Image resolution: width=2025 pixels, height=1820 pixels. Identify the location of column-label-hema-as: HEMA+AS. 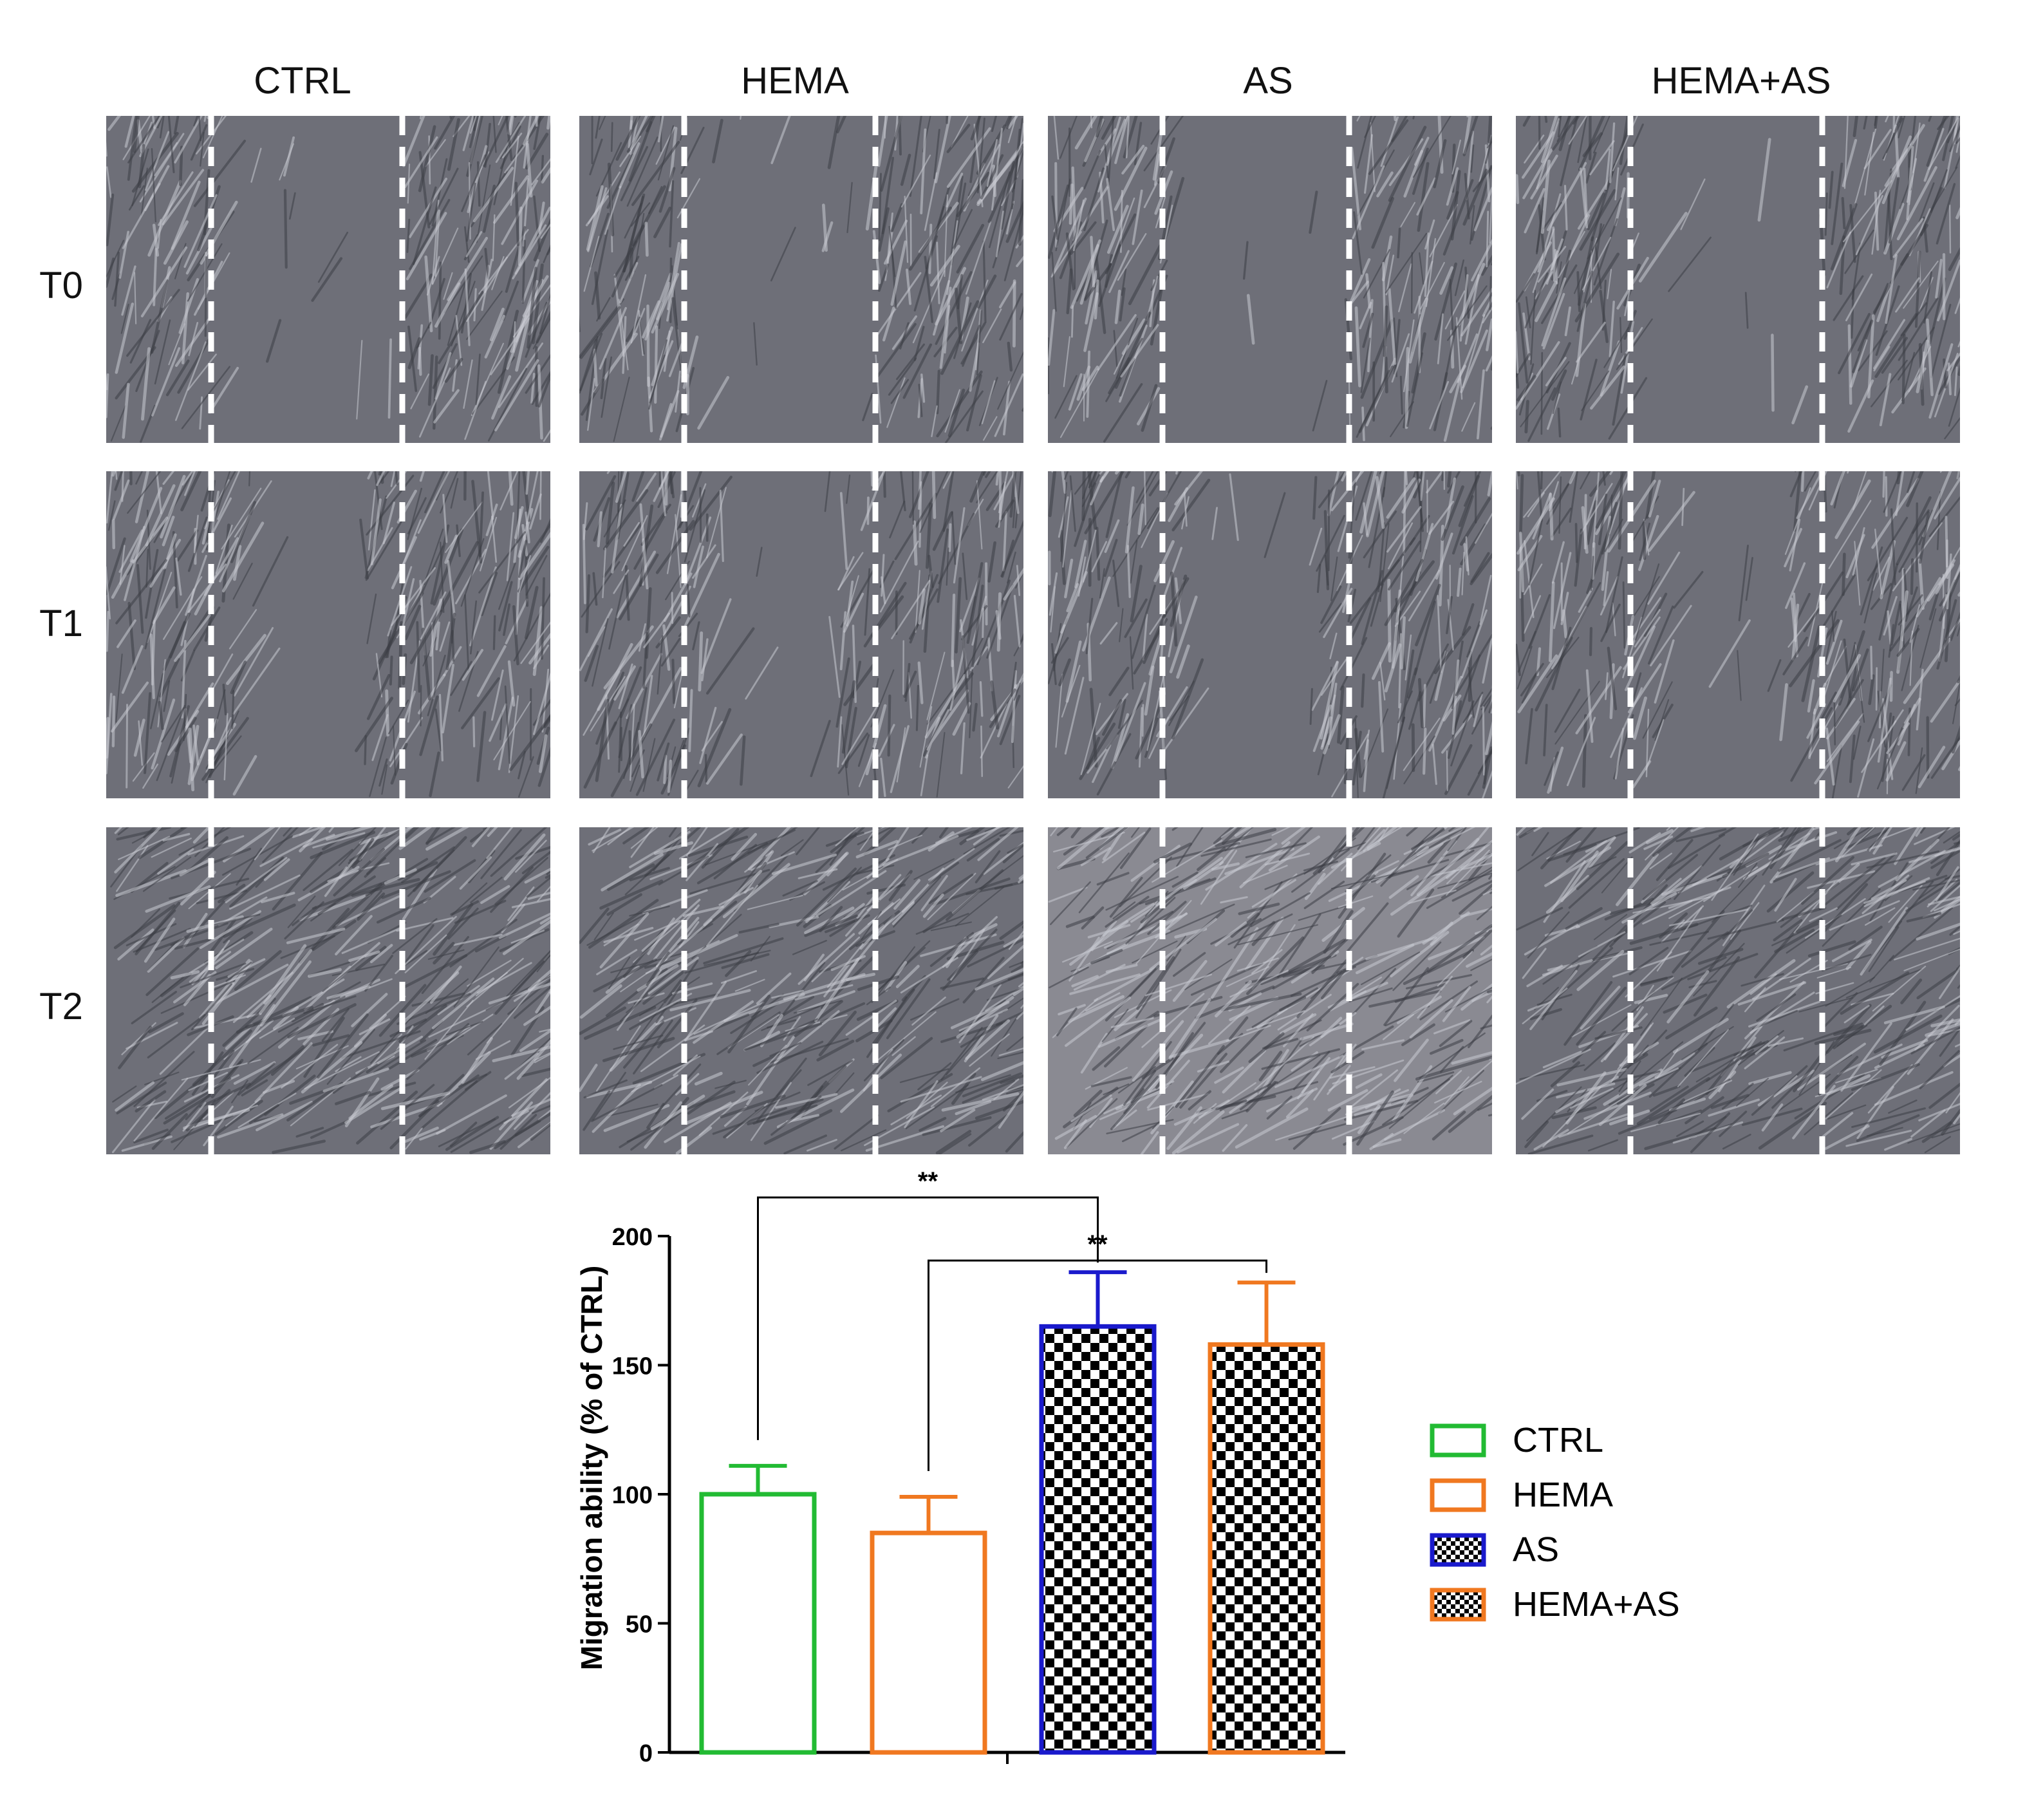
(1741, 81).